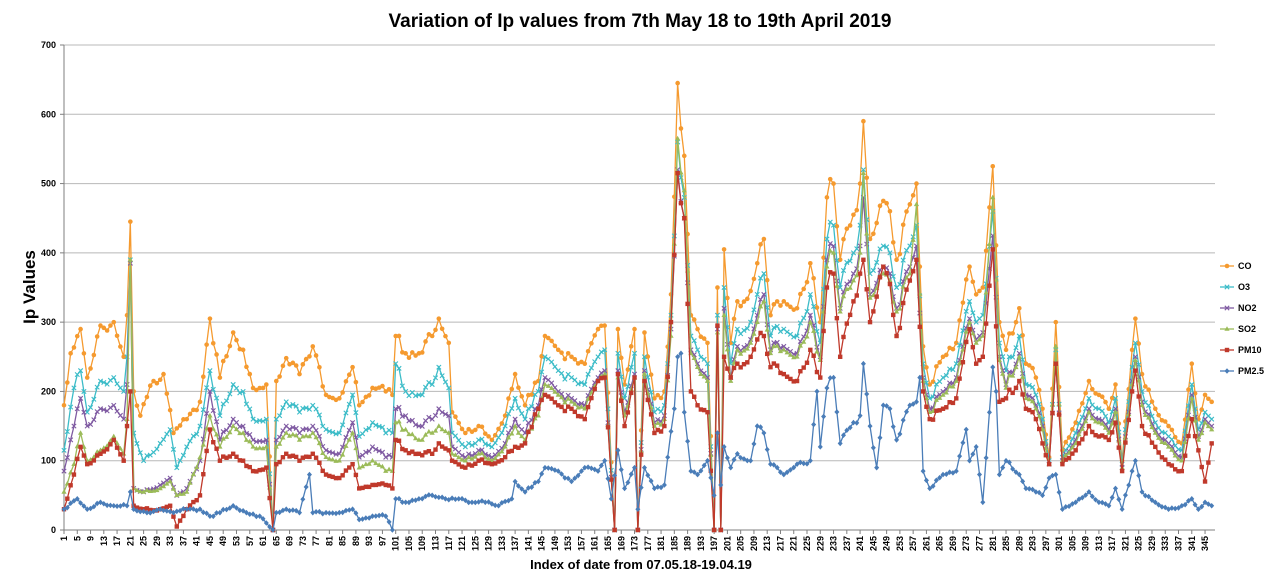 The height and width of the screenshot is (585, 1280). Describe the element at coordinates (542, 543) in the screenshot. I see `x-tick-label: 145` at that location.